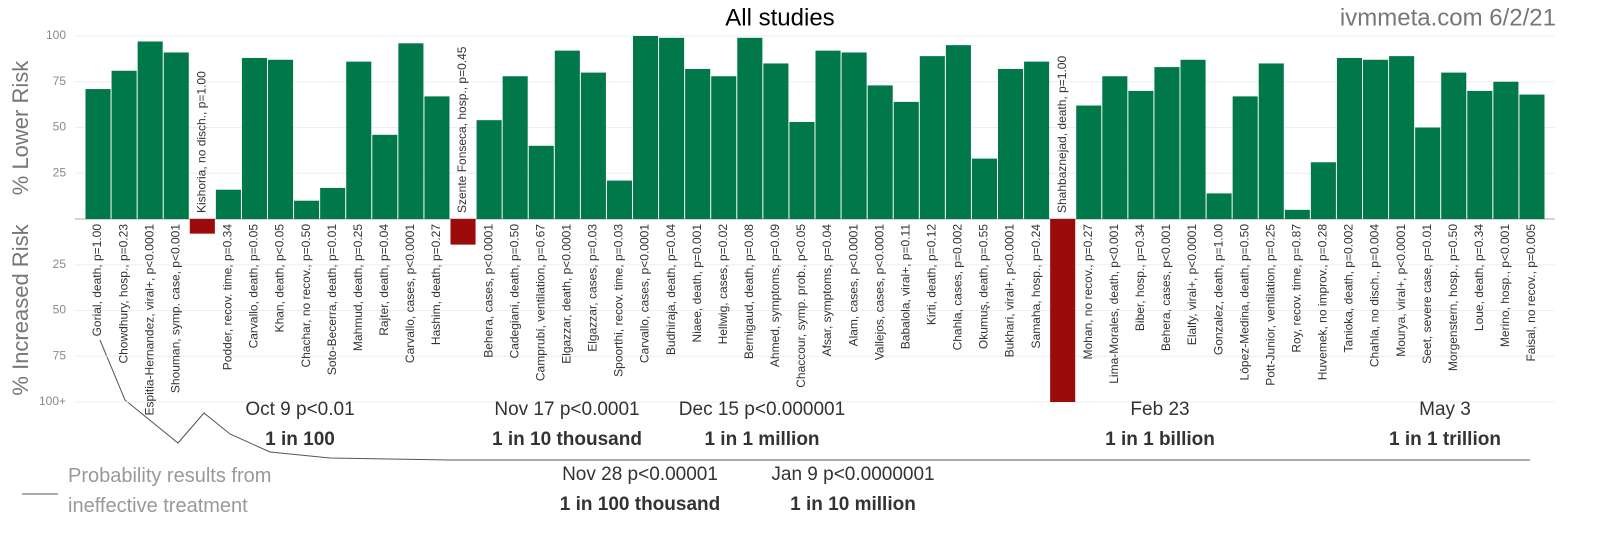 The width and height of the screenshot is (1600, 534). What do you see at coordinates (358, 287) in the screenshot?
I see `bar-label: Mahmud, death, p=0.25` at bounding box center [358, 287].